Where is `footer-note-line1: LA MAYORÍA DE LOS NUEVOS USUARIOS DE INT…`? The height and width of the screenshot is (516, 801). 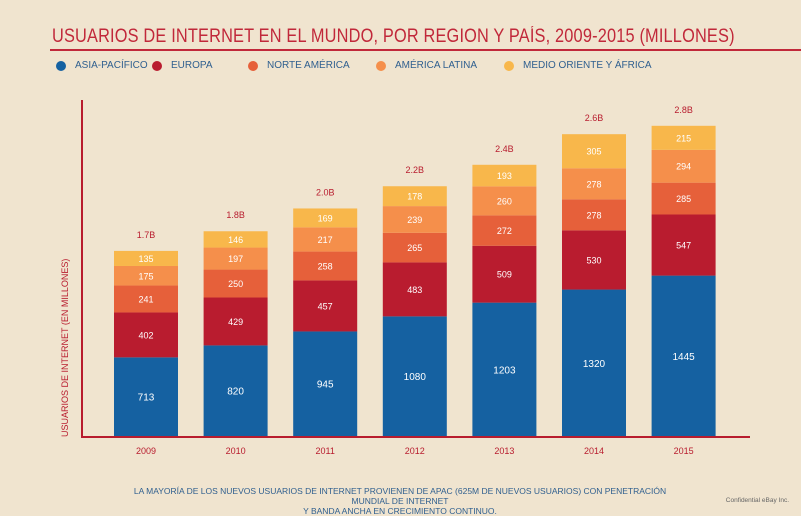
footer-note-line1: LA MAYORÍA DE LOS NUEVOS USUARIOS DE INT… is located at coordinates (400, 496).